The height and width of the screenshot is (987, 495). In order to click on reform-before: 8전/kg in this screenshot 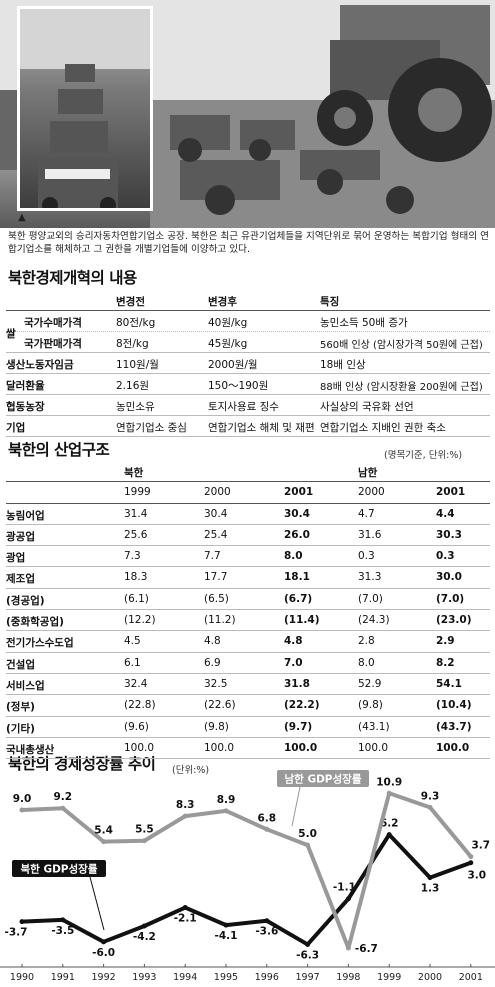, I will do `click(132, 344)`.